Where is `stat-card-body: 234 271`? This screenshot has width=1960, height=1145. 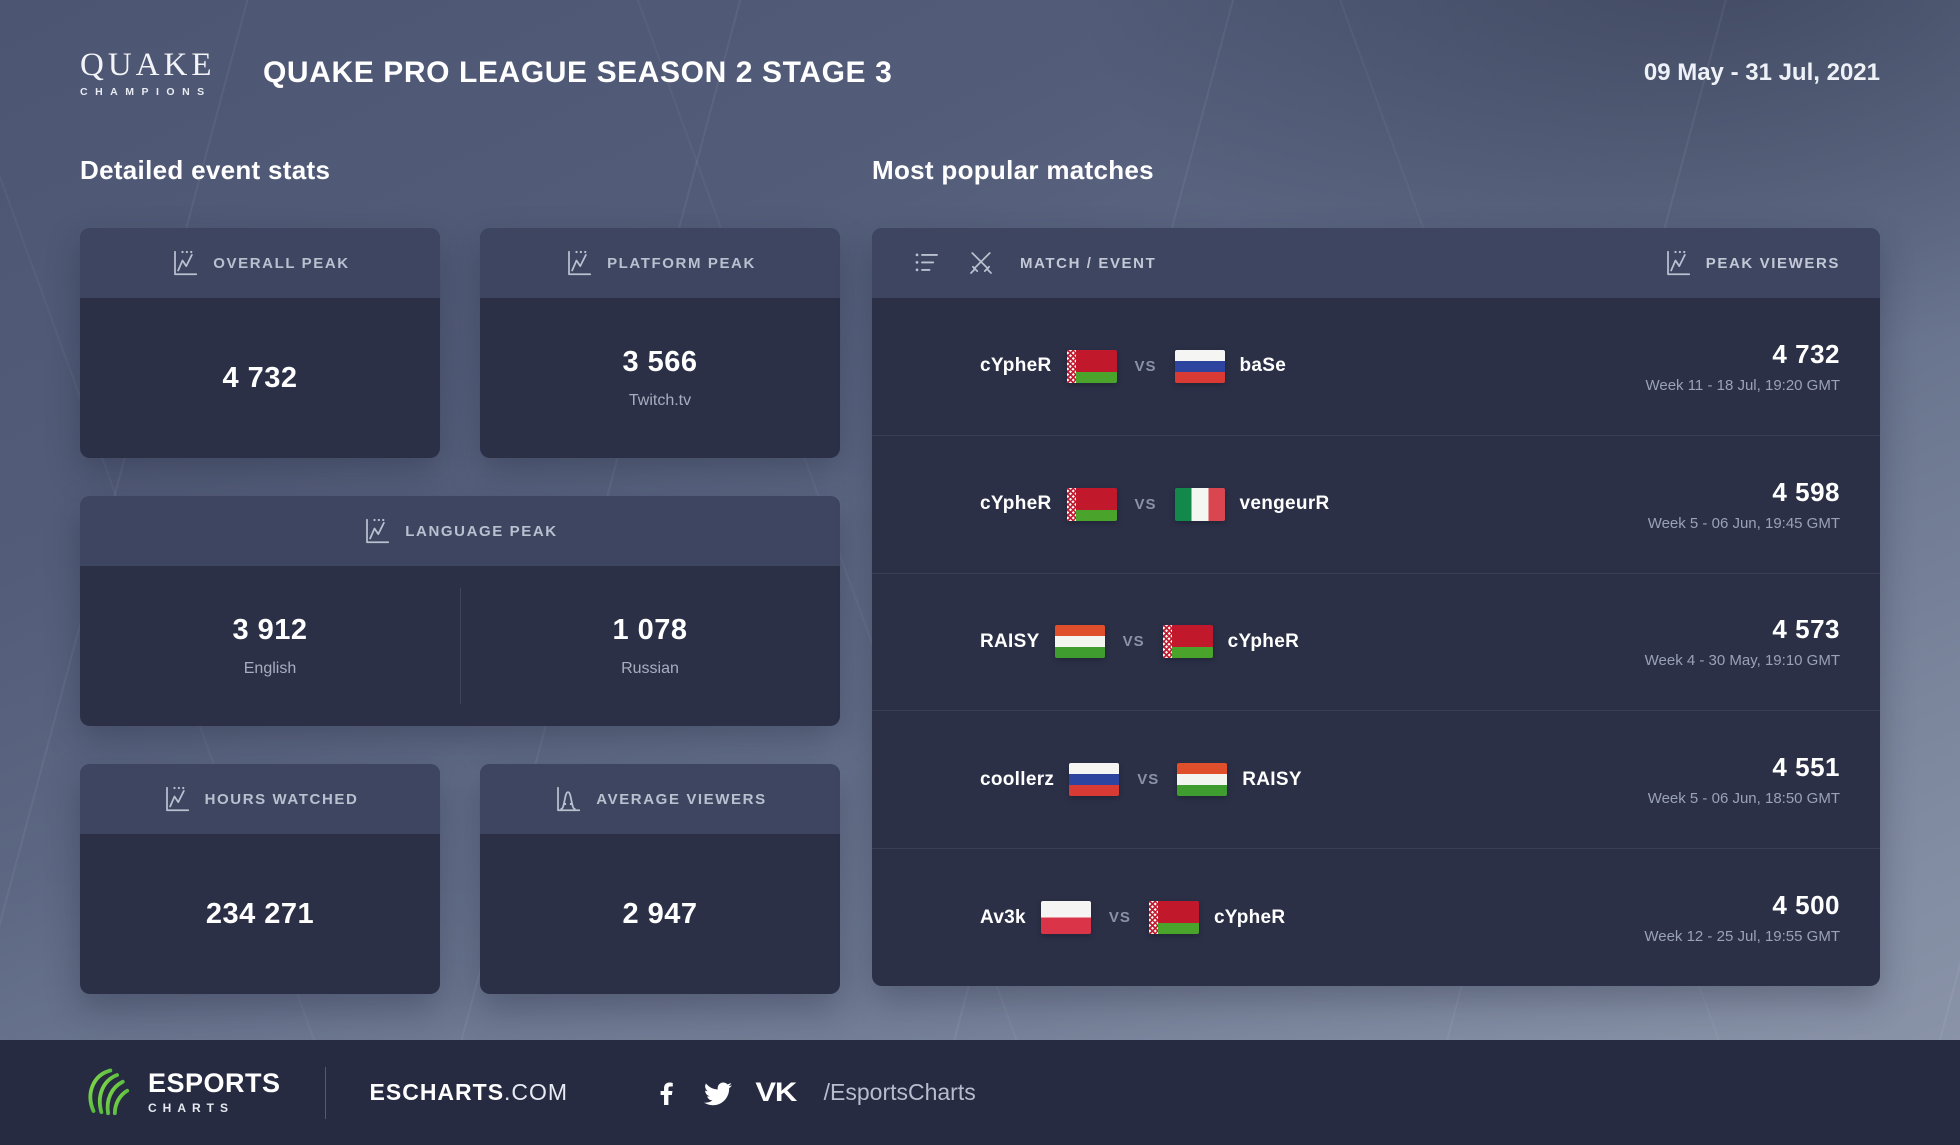 stat-card-body: 234 271 is located at coordinates (260, 914).